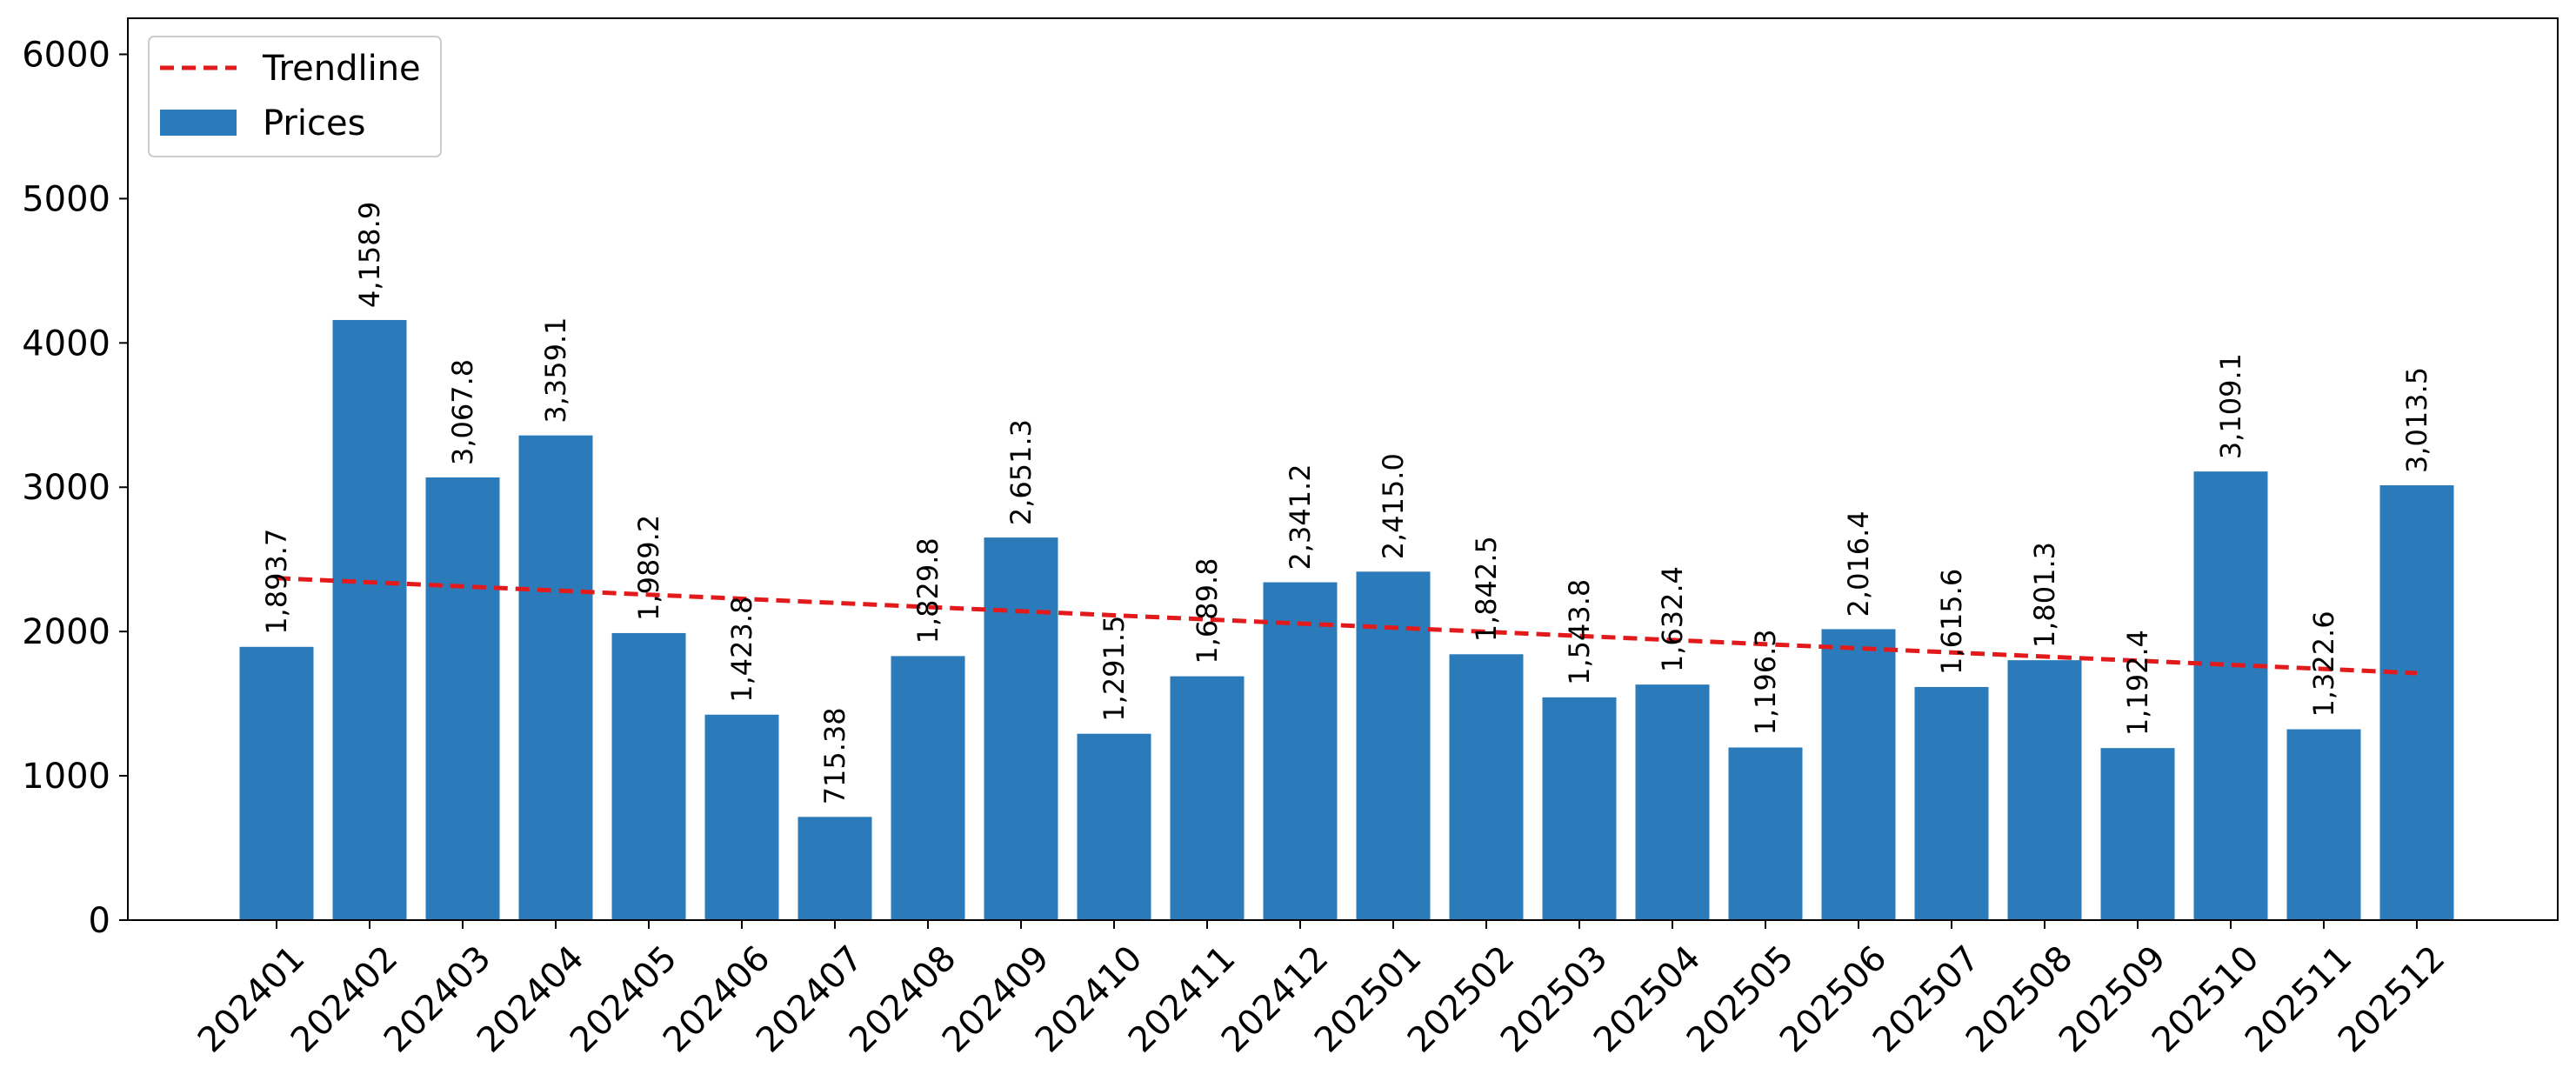 This screenshot has width=2576, height=1081. Describe the element at coordinates (2323, 664) in the screenshot. I see `data-label-202511: 1,322.6` at that location.